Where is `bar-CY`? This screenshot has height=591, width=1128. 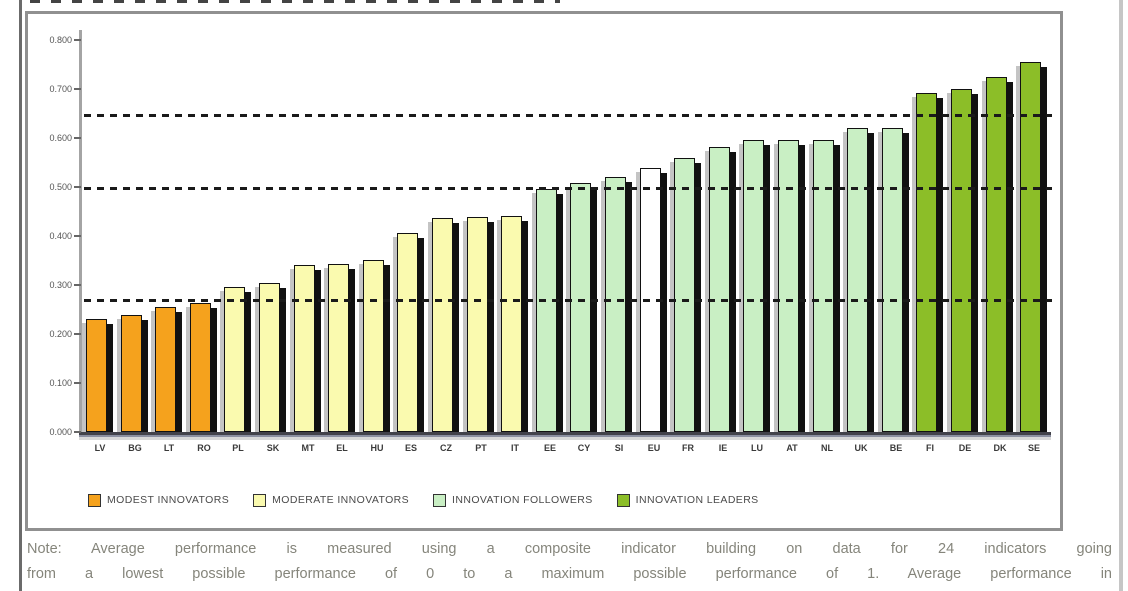 bar-CY is located at coordinates (578, 307).